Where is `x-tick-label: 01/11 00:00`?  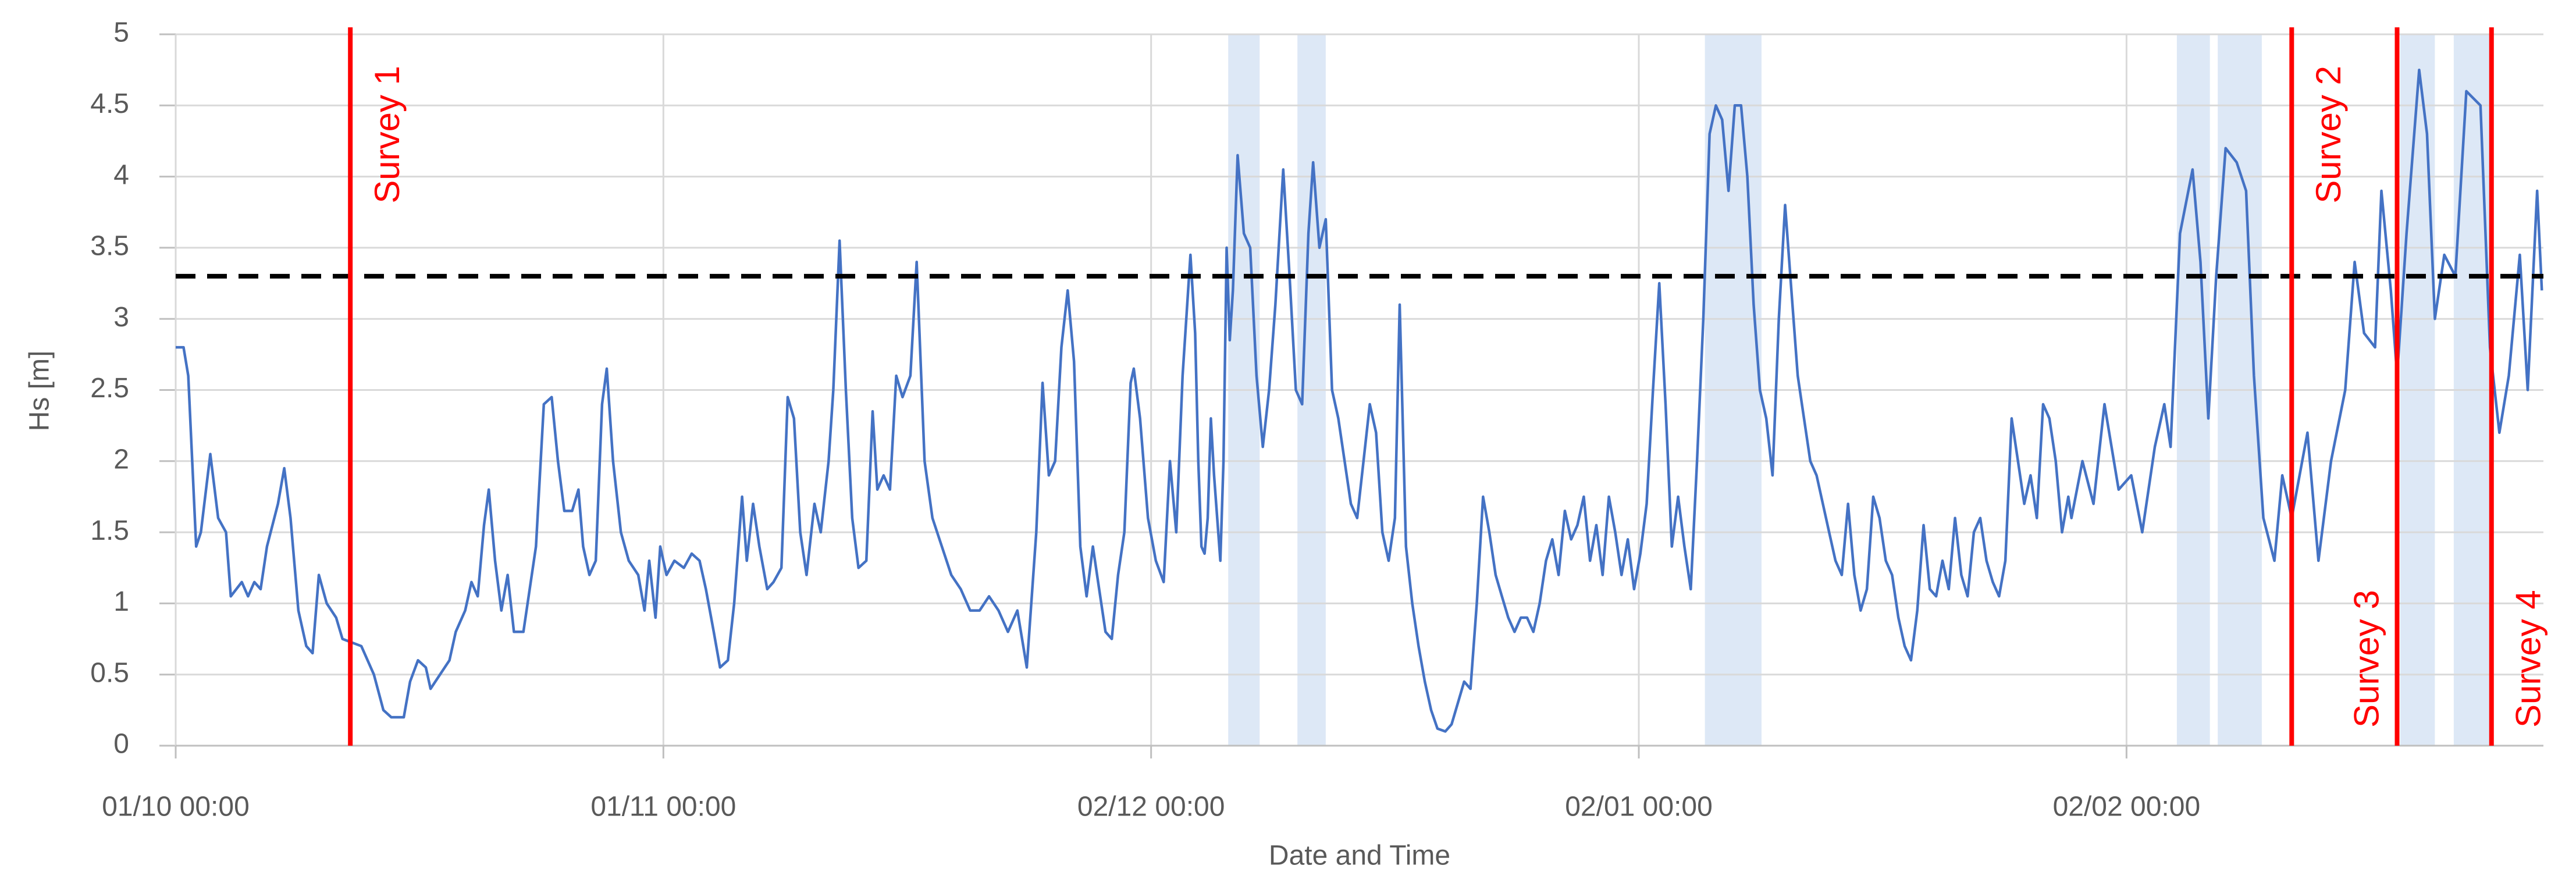 x-tick-label: 01/11 00:00 is located at coordinates (663, 807).